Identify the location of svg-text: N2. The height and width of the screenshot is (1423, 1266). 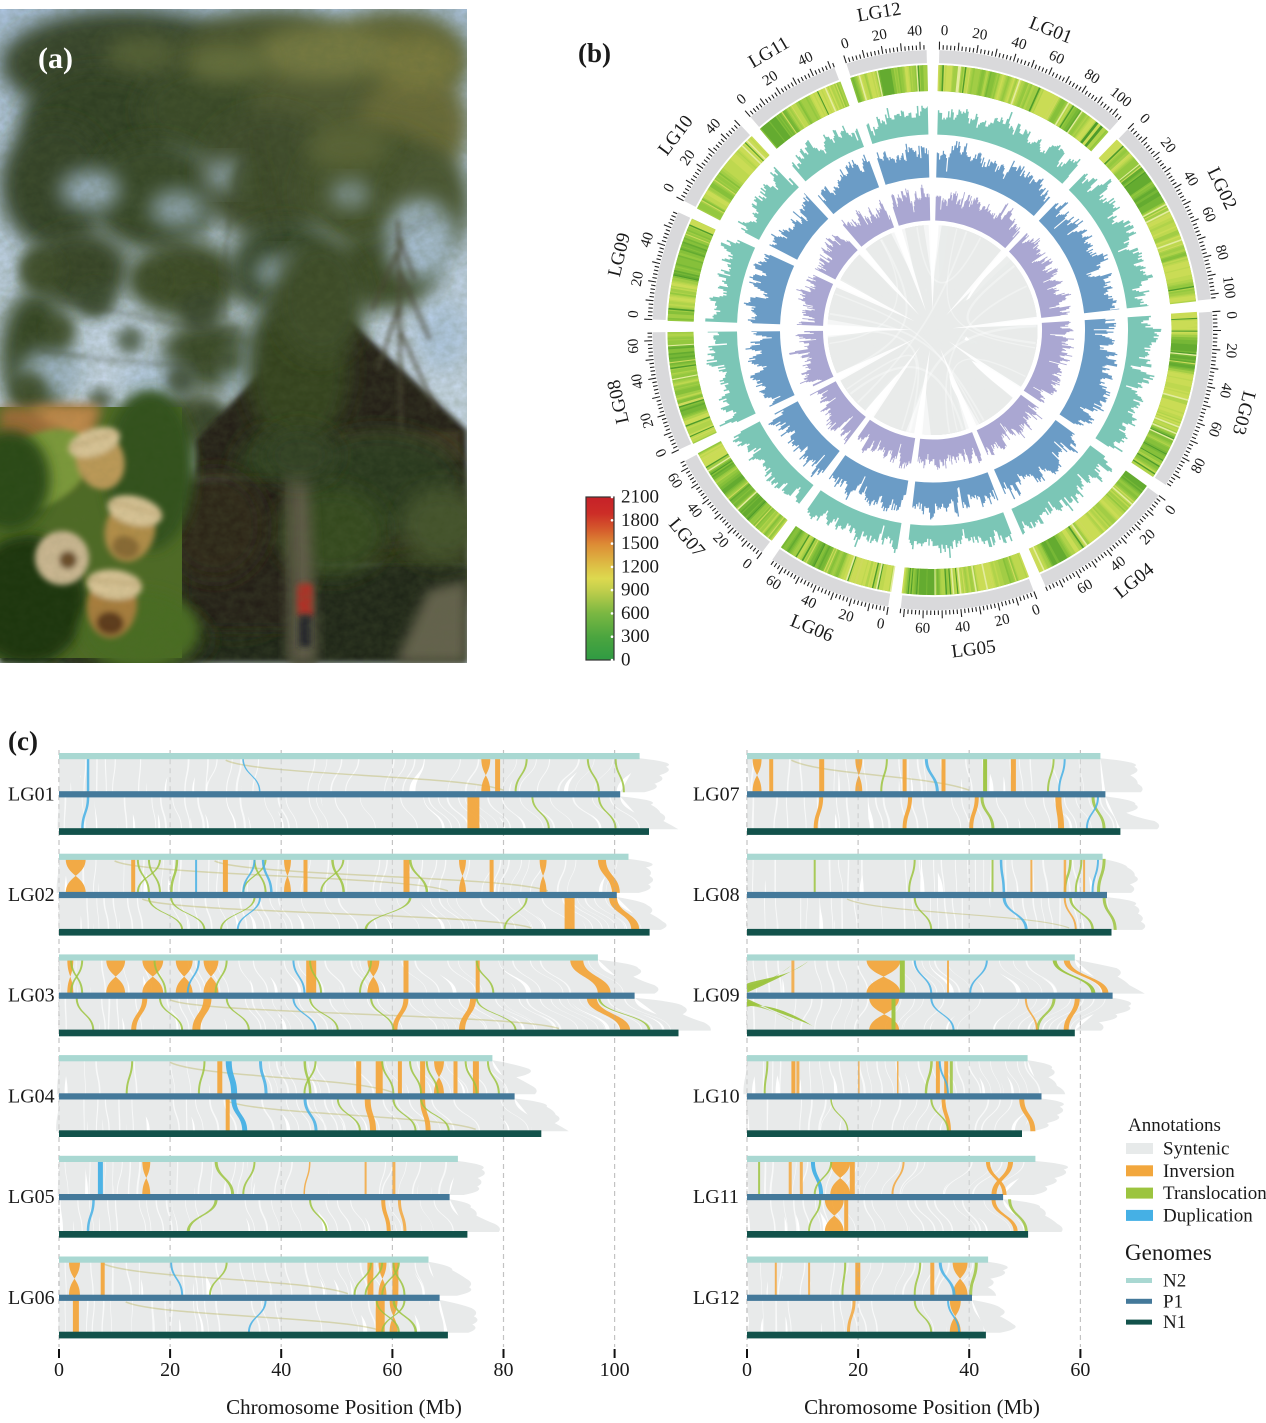
(1174, 1281).